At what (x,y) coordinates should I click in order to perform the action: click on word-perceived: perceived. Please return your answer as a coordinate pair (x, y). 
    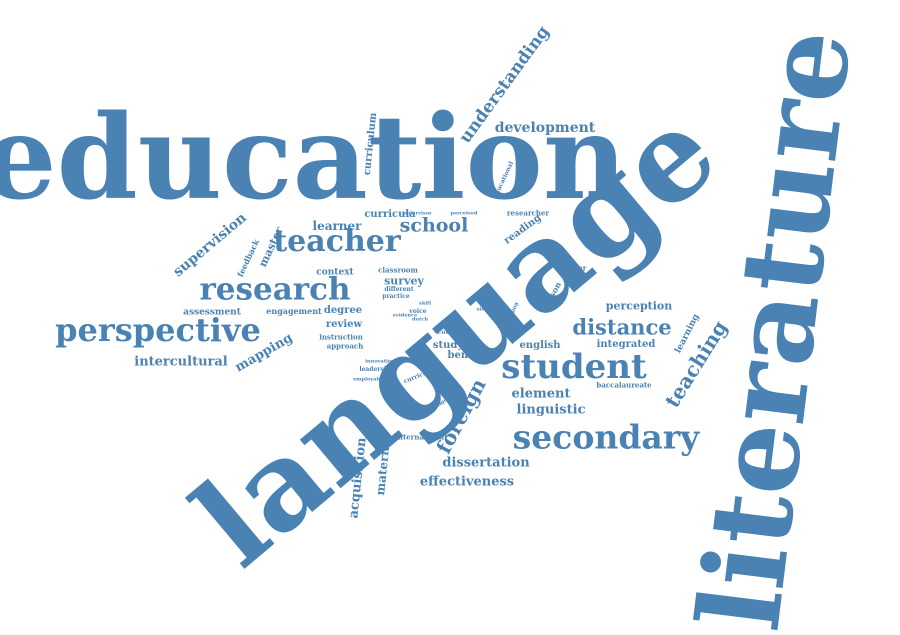
    Looking at the image, I should click on (463, 214).